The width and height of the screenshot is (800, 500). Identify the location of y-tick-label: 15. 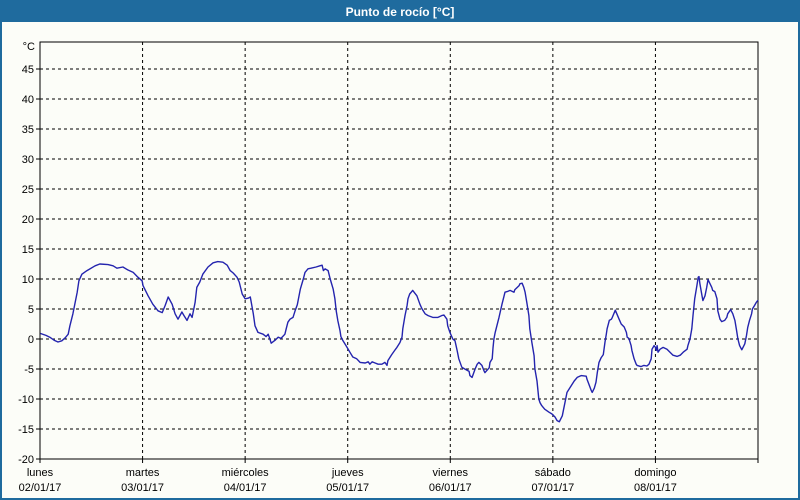
(28, 250).